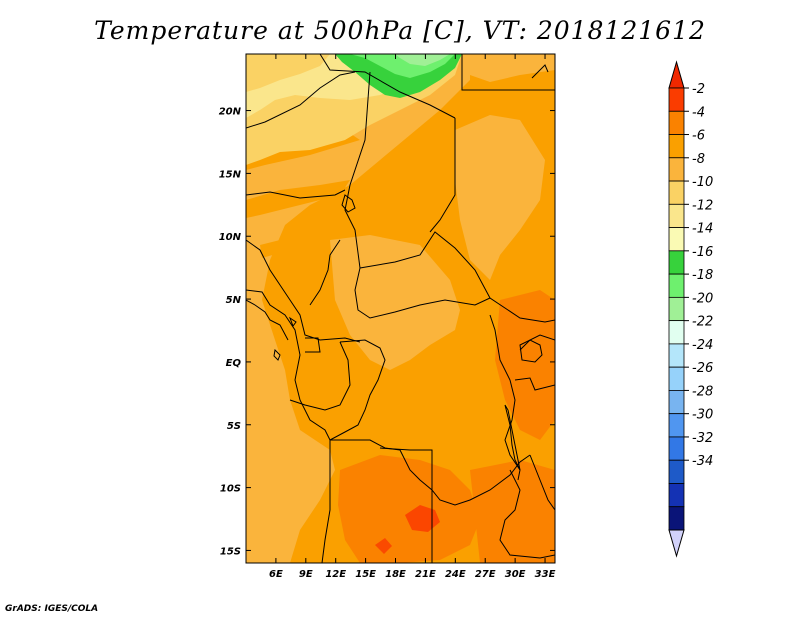 The height and width of the screenshot is (618, 800). I want to click on lake-chad, so click(348, 203).